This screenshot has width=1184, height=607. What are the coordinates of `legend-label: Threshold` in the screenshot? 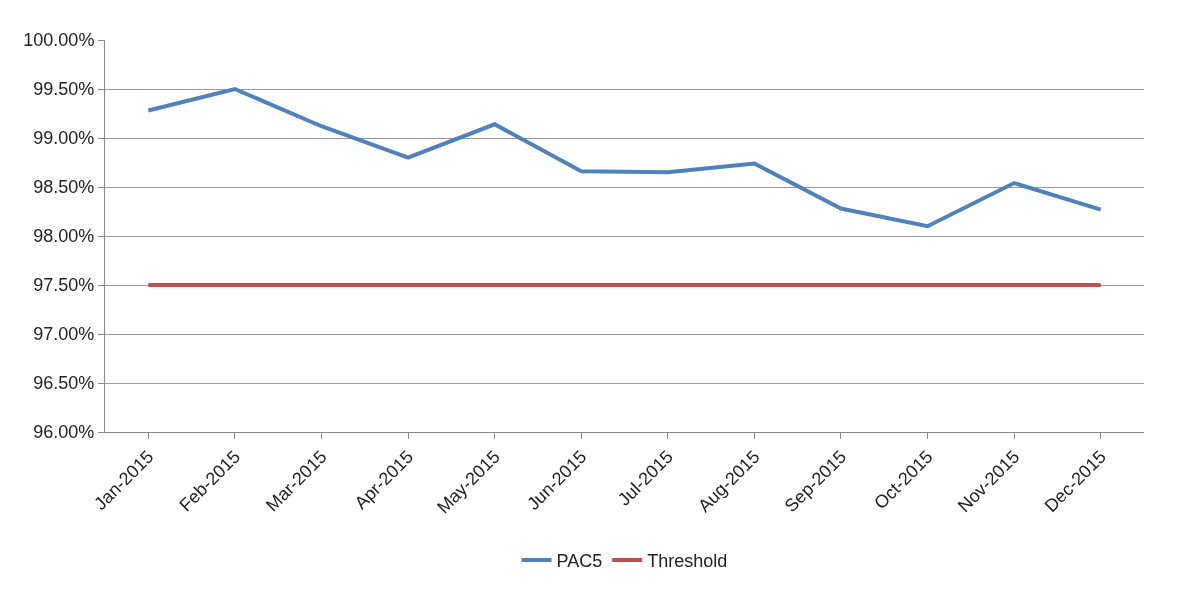 It's located at (687, 560).